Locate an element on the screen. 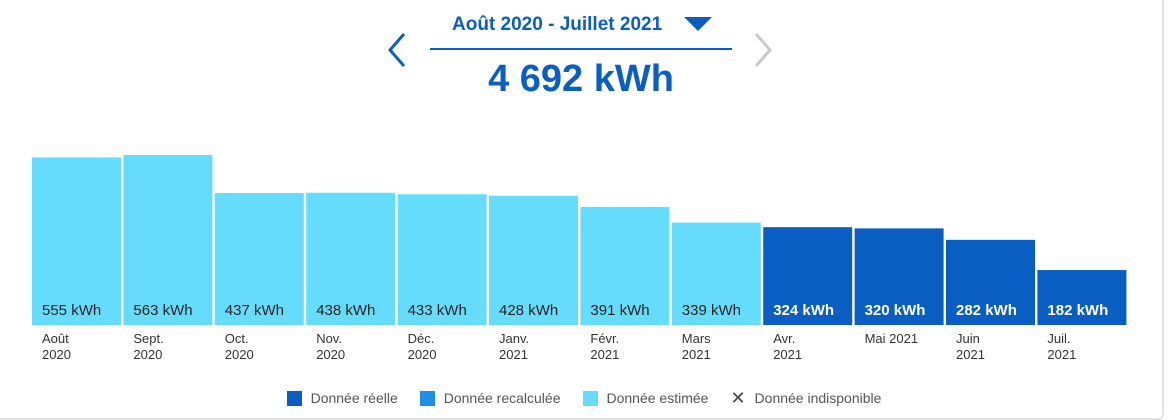 This screenshot has height=420, width=1168. bar-value-label-4: 433 kWh is located at coordinates (437, 310).